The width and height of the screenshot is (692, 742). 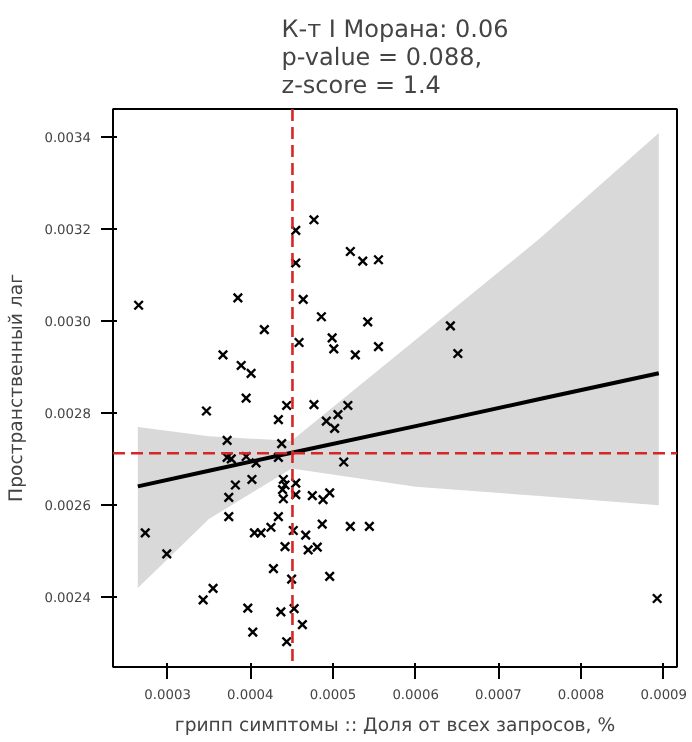 What do you see at coordinates (395, 726) in the screenshot?
I see `x-axis-title: грипп симптомы :: Доля от всех запросов, %` at bounding box center [395, 726].